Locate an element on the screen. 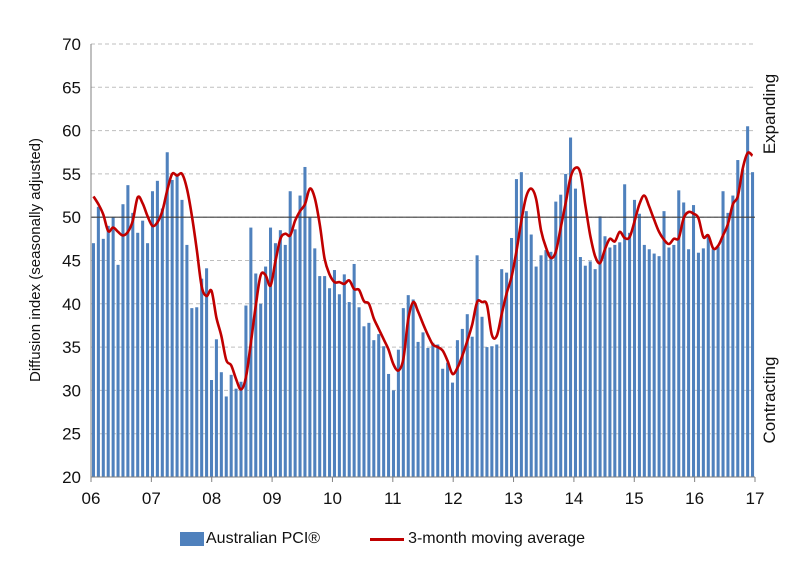 The width and height of the screenshot is (812, 569). x-tick-06: 06 is located at coordinates (91, 498).